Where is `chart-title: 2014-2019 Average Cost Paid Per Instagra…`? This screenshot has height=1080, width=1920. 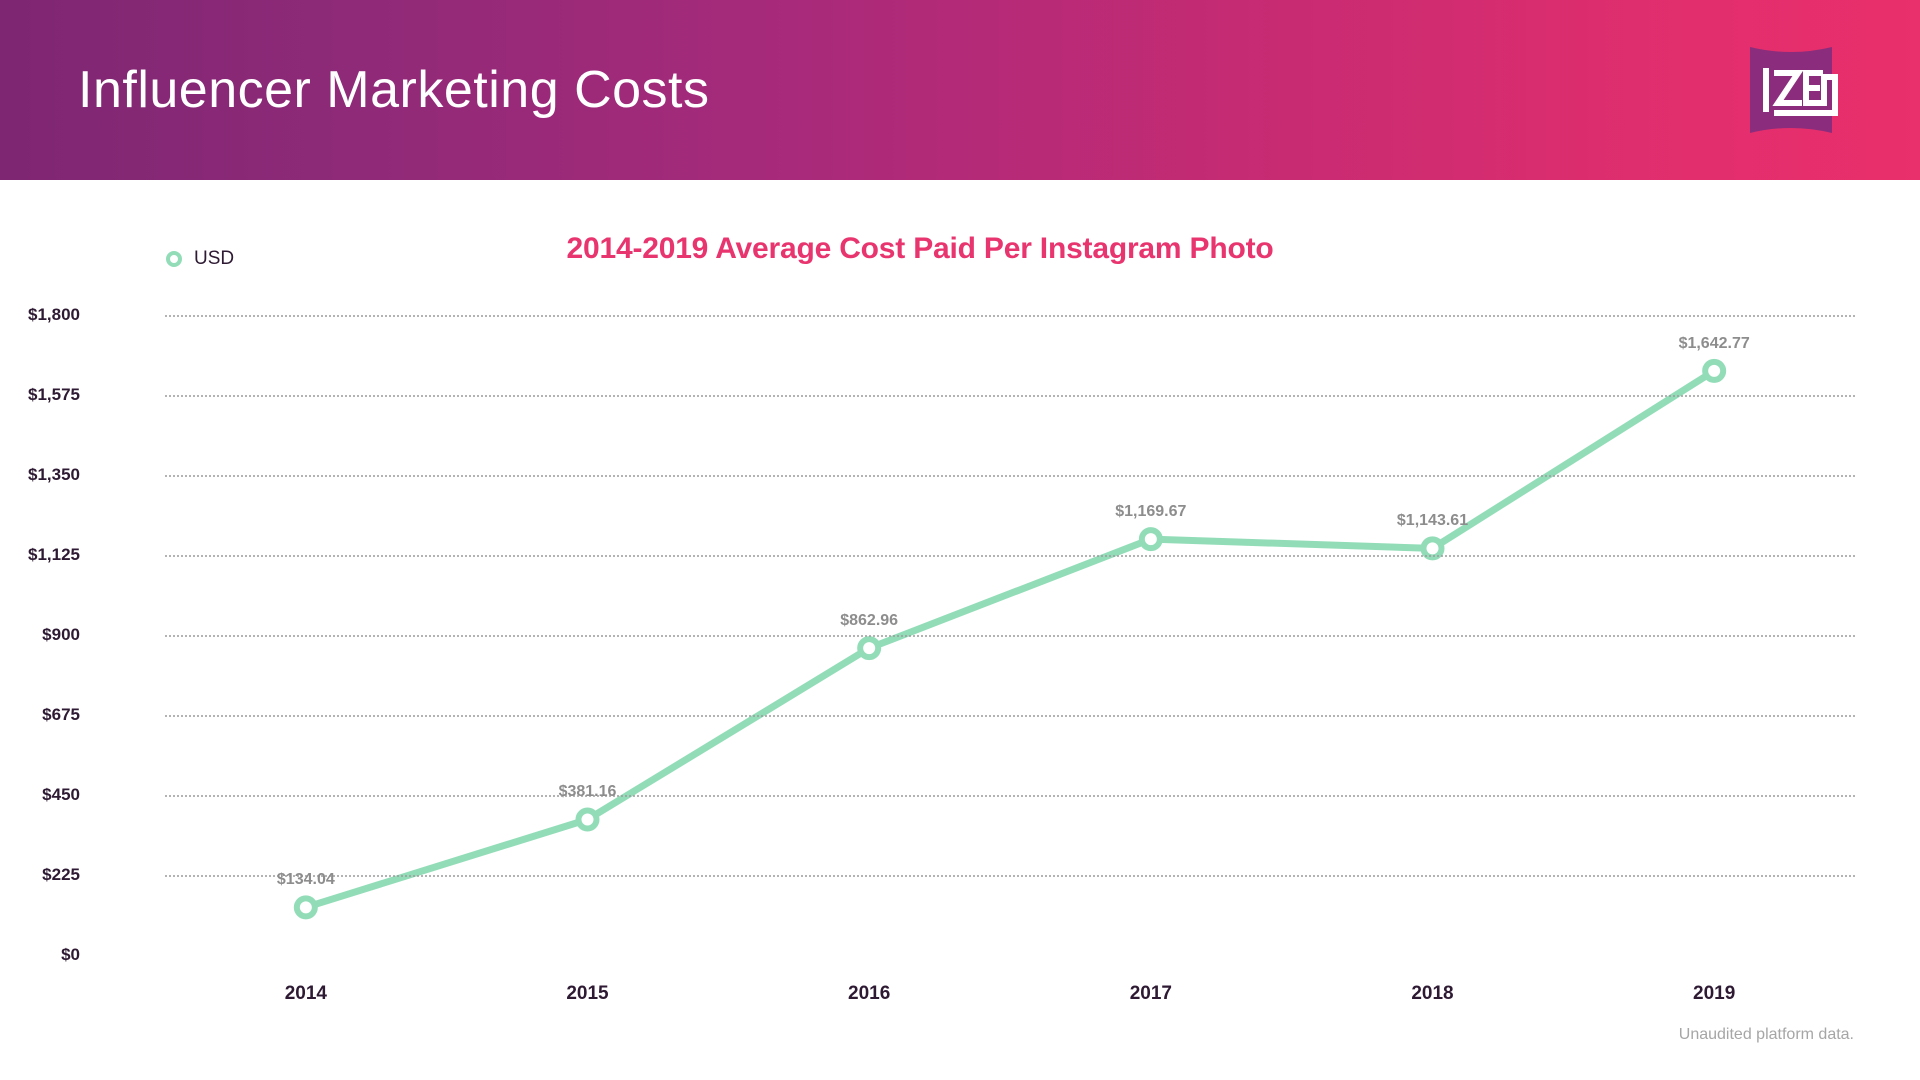
chart-title: 2014-2019 Average Cost Paid Per Instagra… is located at coordinates (920, 248).